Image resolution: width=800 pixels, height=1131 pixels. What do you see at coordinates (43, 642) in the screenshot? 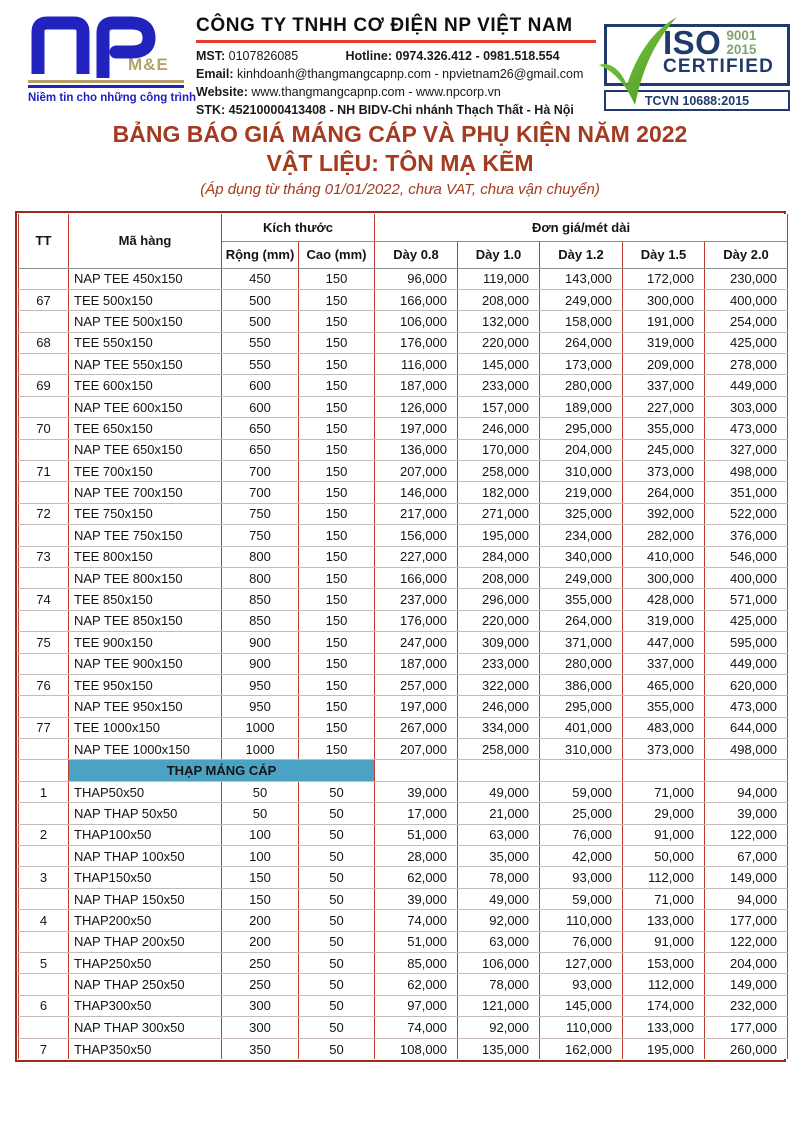
I see `cell-tt: 75` at bounding box center [43, 642].